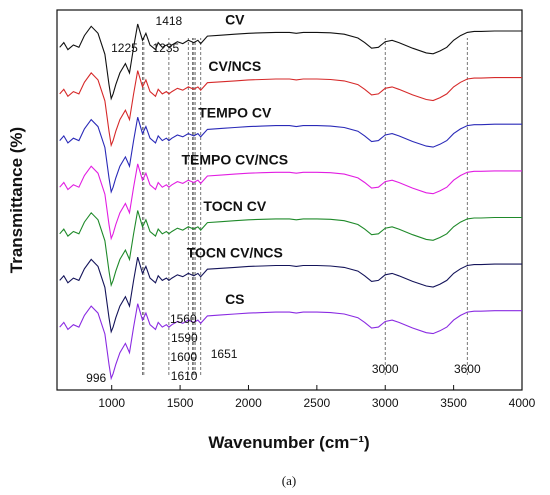 This screenshot has height=495, width=550. I want to click on peak-label: 996, so click(96, 378).